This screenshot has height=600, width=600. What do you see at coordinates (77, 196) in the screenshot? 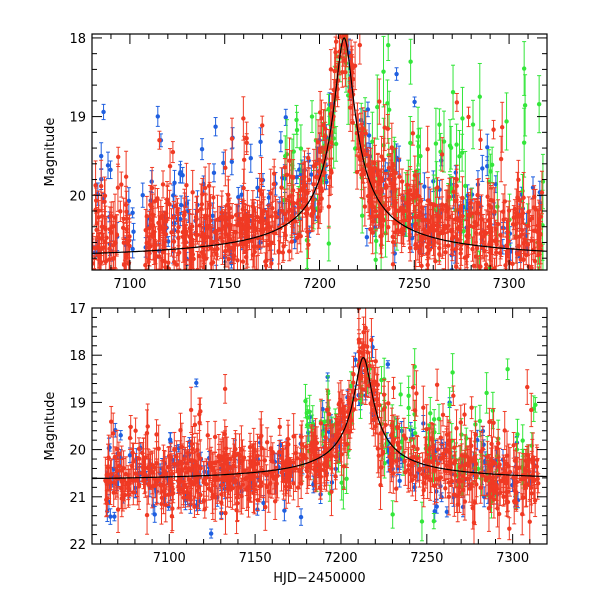
I see `y-tick-label: 20` at bounding box center [77, 196].